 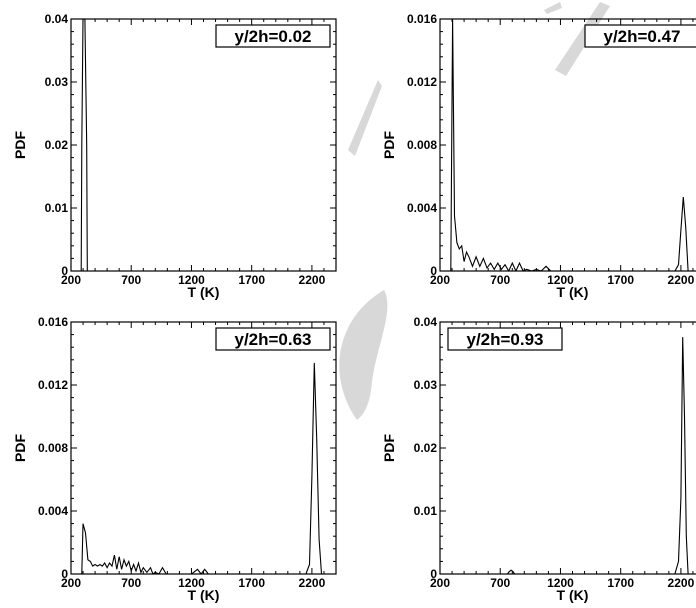 I want to click on annotation-label: y/2h=0.93, so click(x=504, y=339).